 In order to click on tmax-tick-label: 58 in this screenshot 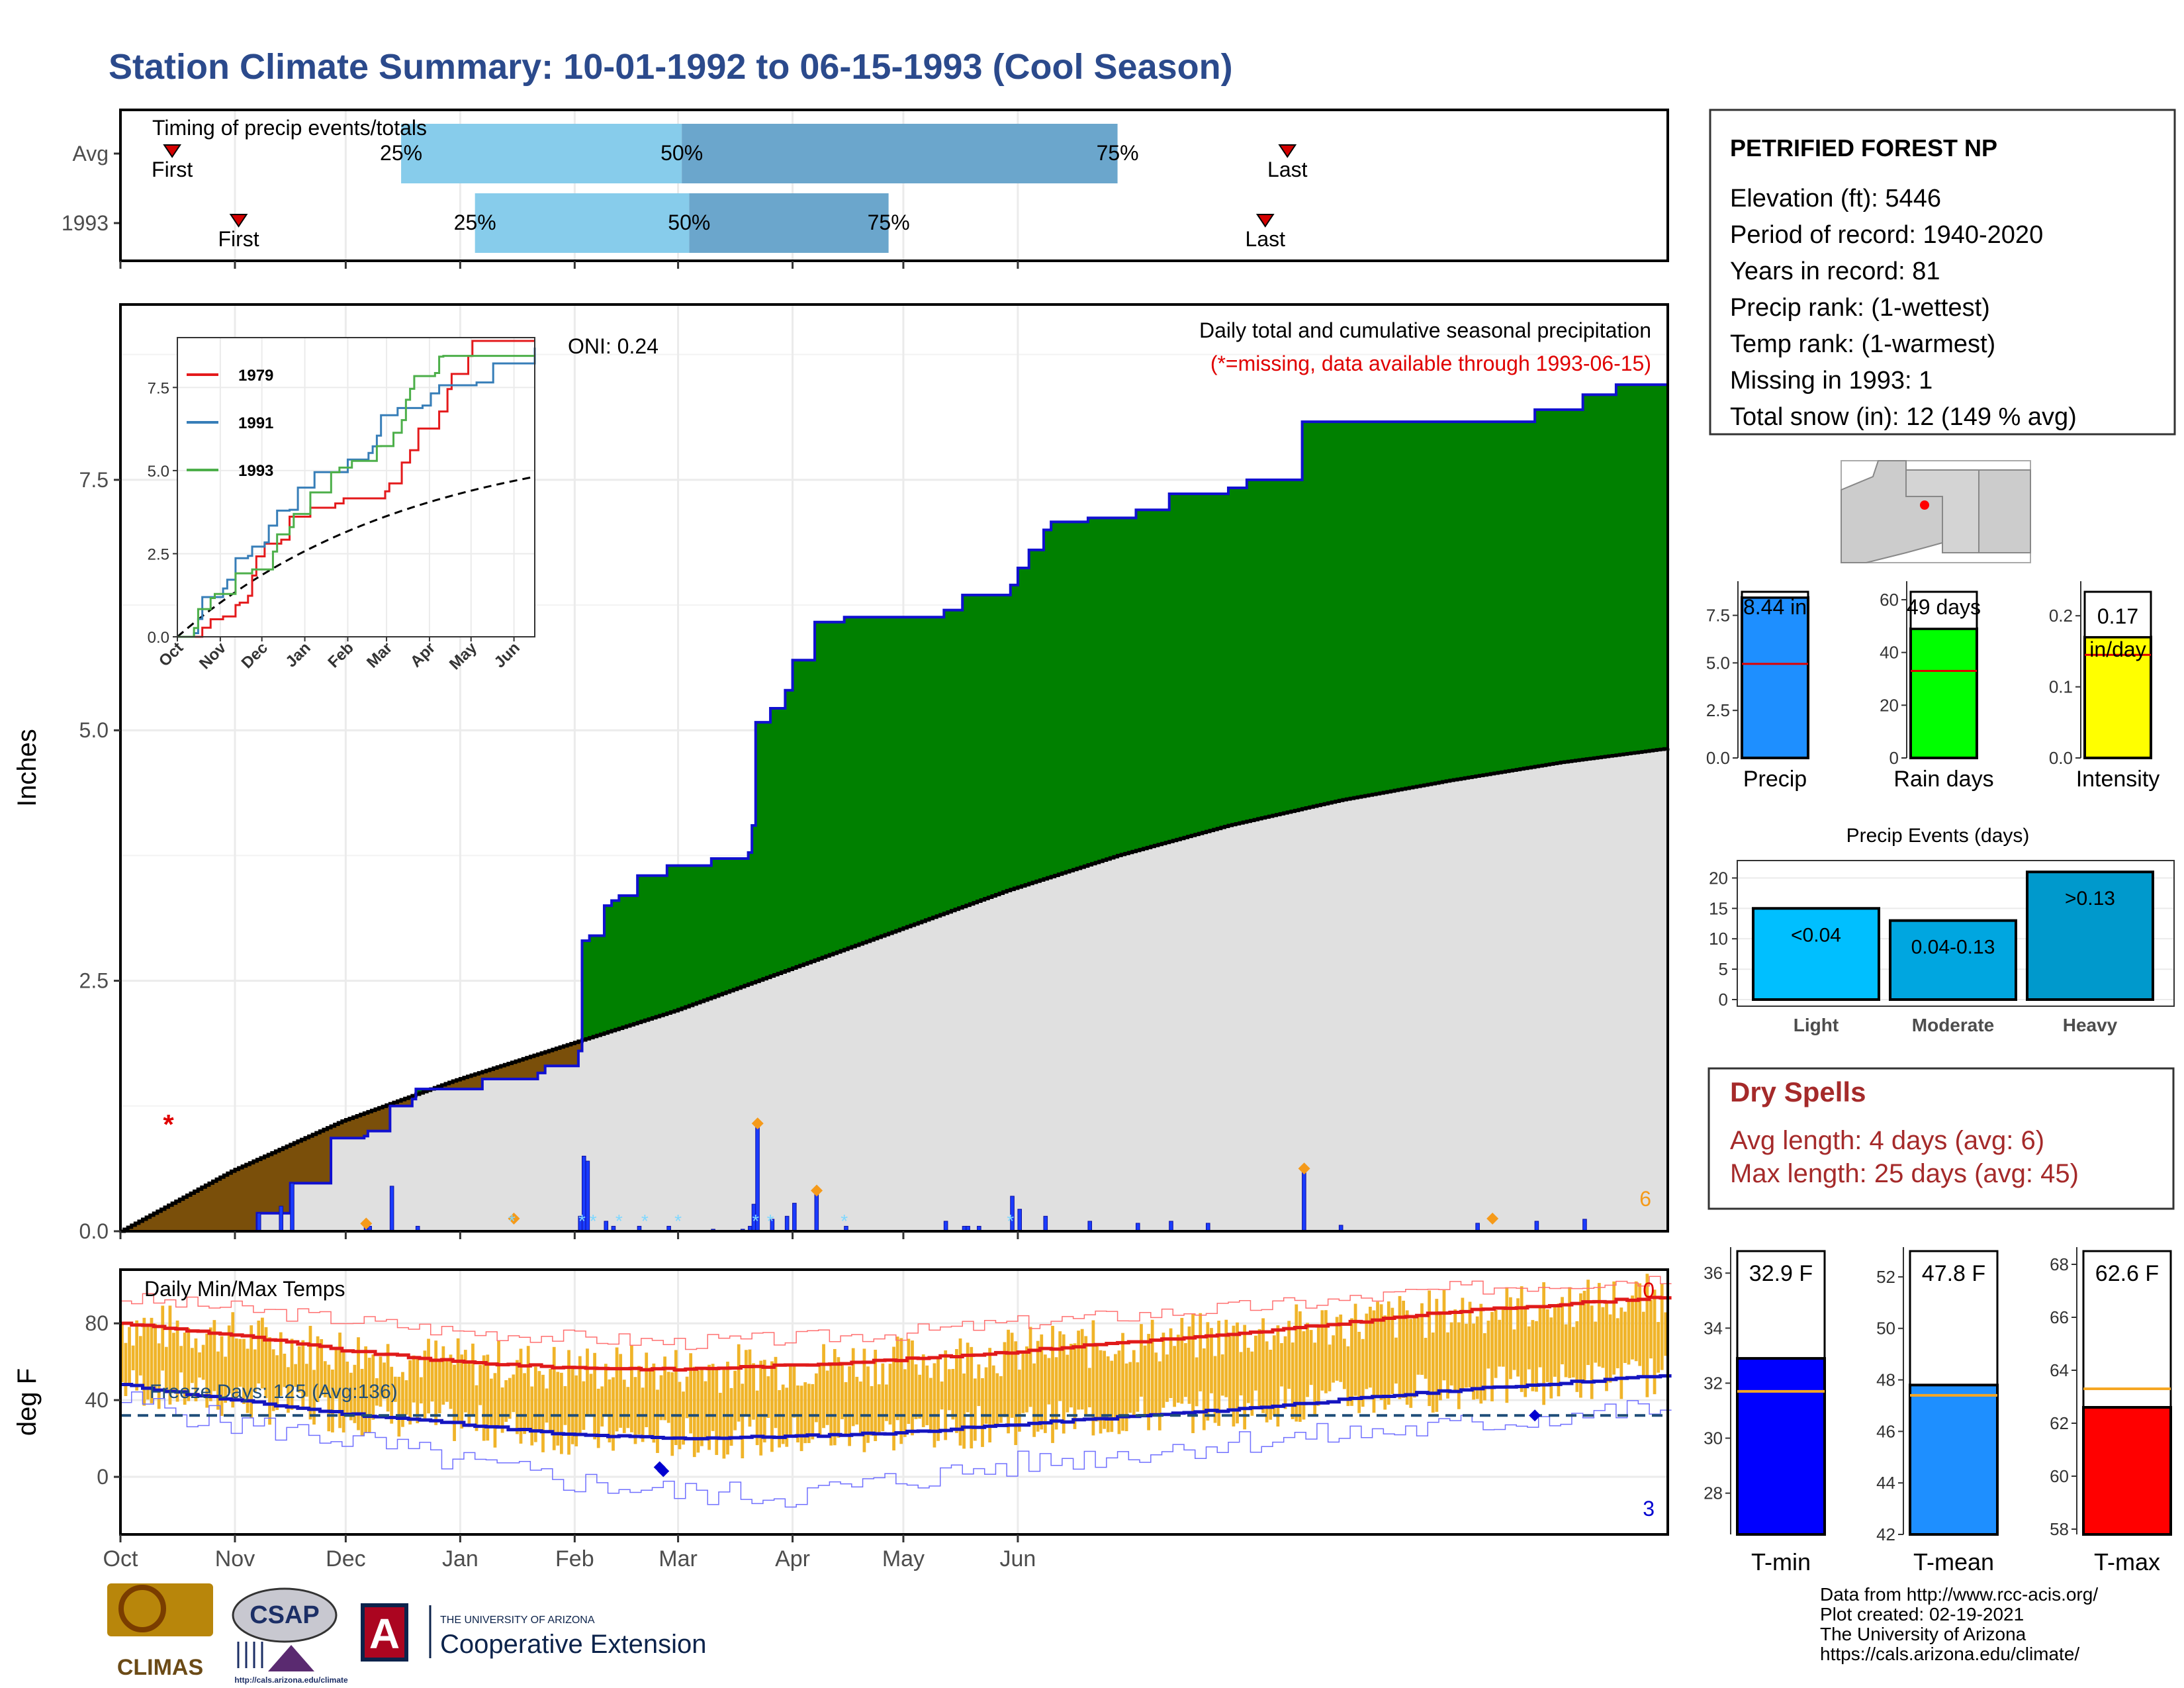, I will do `click(2059, 1529)`.